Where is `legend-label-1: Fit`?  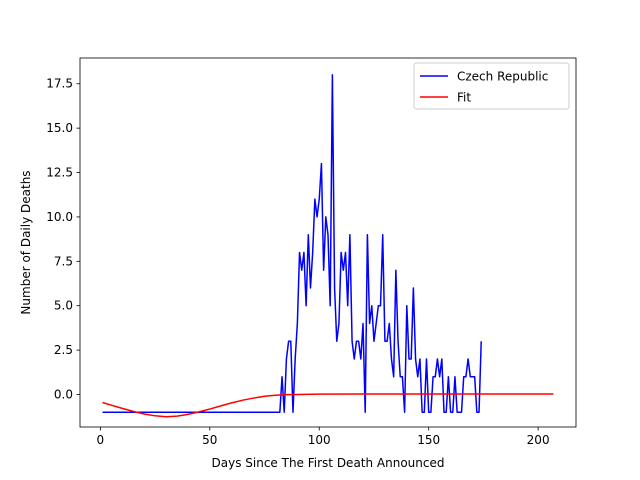
legend-label-1: Fit is located at coordinates (464, 98).